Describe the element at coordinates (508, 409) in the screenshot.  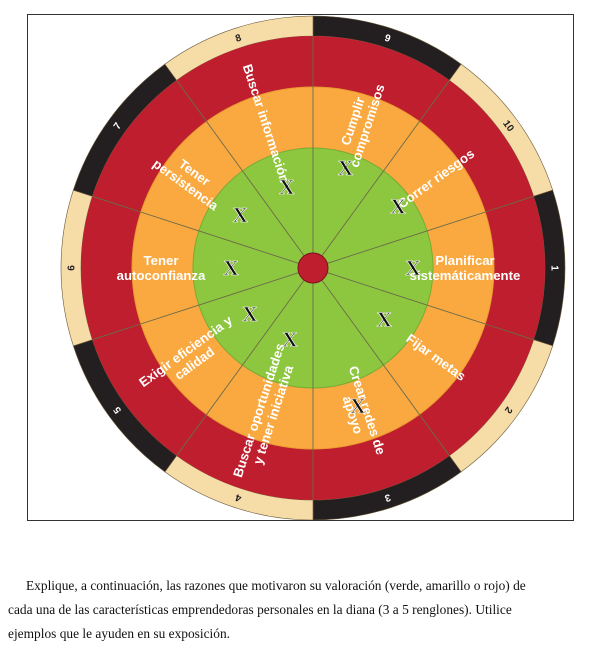
I see `scale-number: 2` at that location.